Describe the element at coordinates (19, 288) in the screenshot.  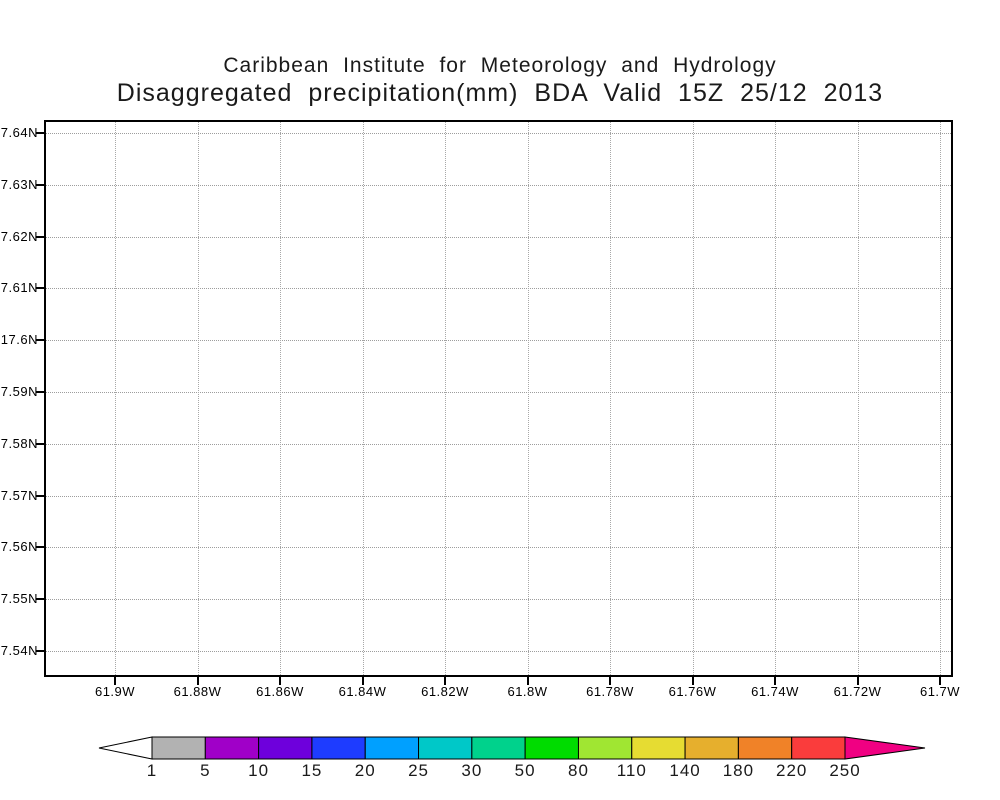
I see `y-tick-label: 7.61N` at that location.